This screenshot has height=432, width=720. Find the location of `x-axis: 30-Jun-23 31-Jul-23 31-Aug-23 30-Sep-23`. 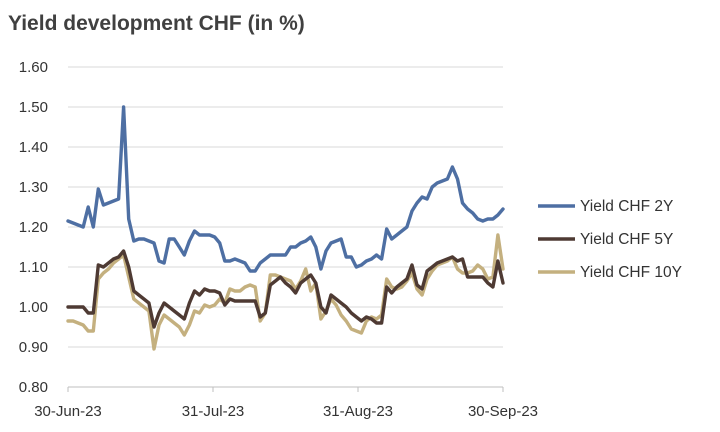

x-axis: 30-Jun-23 31-Jul-23 31-Aug-23 30-Sep-23 is located at coordinates (286, 403).